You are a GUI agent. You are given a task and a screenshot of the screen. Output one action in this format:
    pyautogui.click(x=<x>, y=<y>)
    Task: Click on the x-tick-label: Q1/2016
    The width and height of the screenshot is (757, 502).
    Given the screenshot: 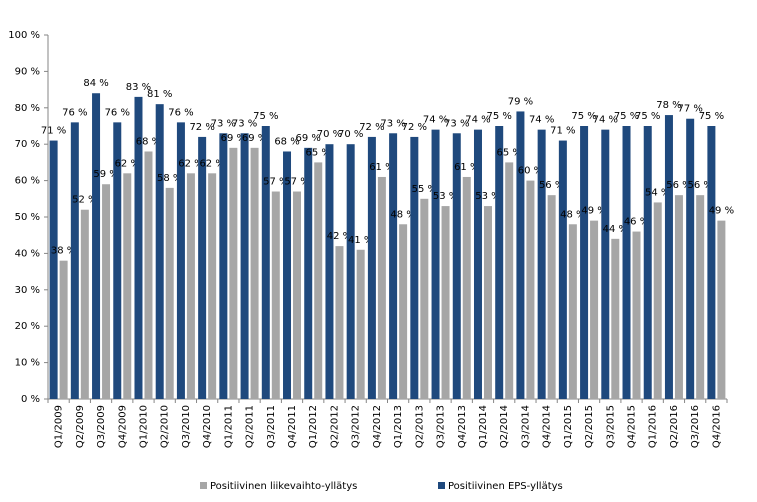 What is the action you would take?
    pyautogui.click(x=653, y=426)
    